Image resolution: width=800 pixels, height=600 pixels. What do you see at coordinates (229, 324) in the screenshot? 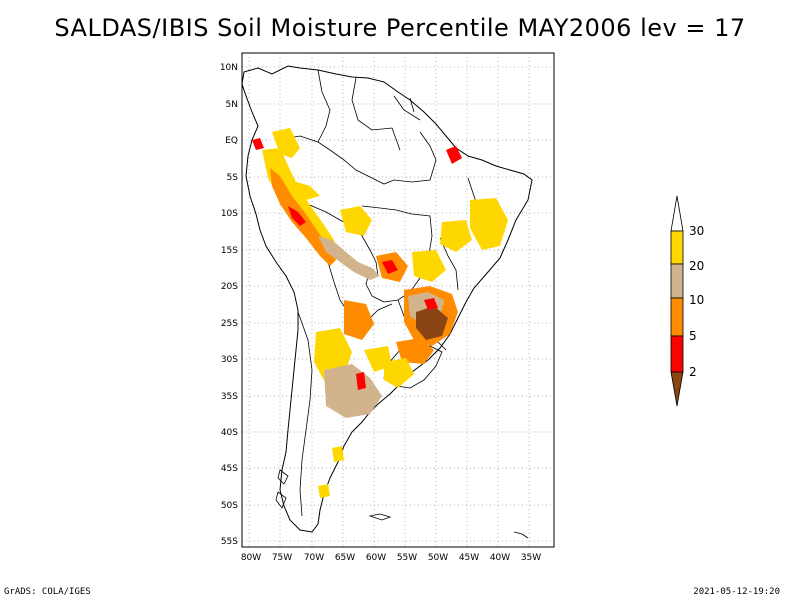
I see `lat-tick-label: 25S` at bounding box center [229, 324].